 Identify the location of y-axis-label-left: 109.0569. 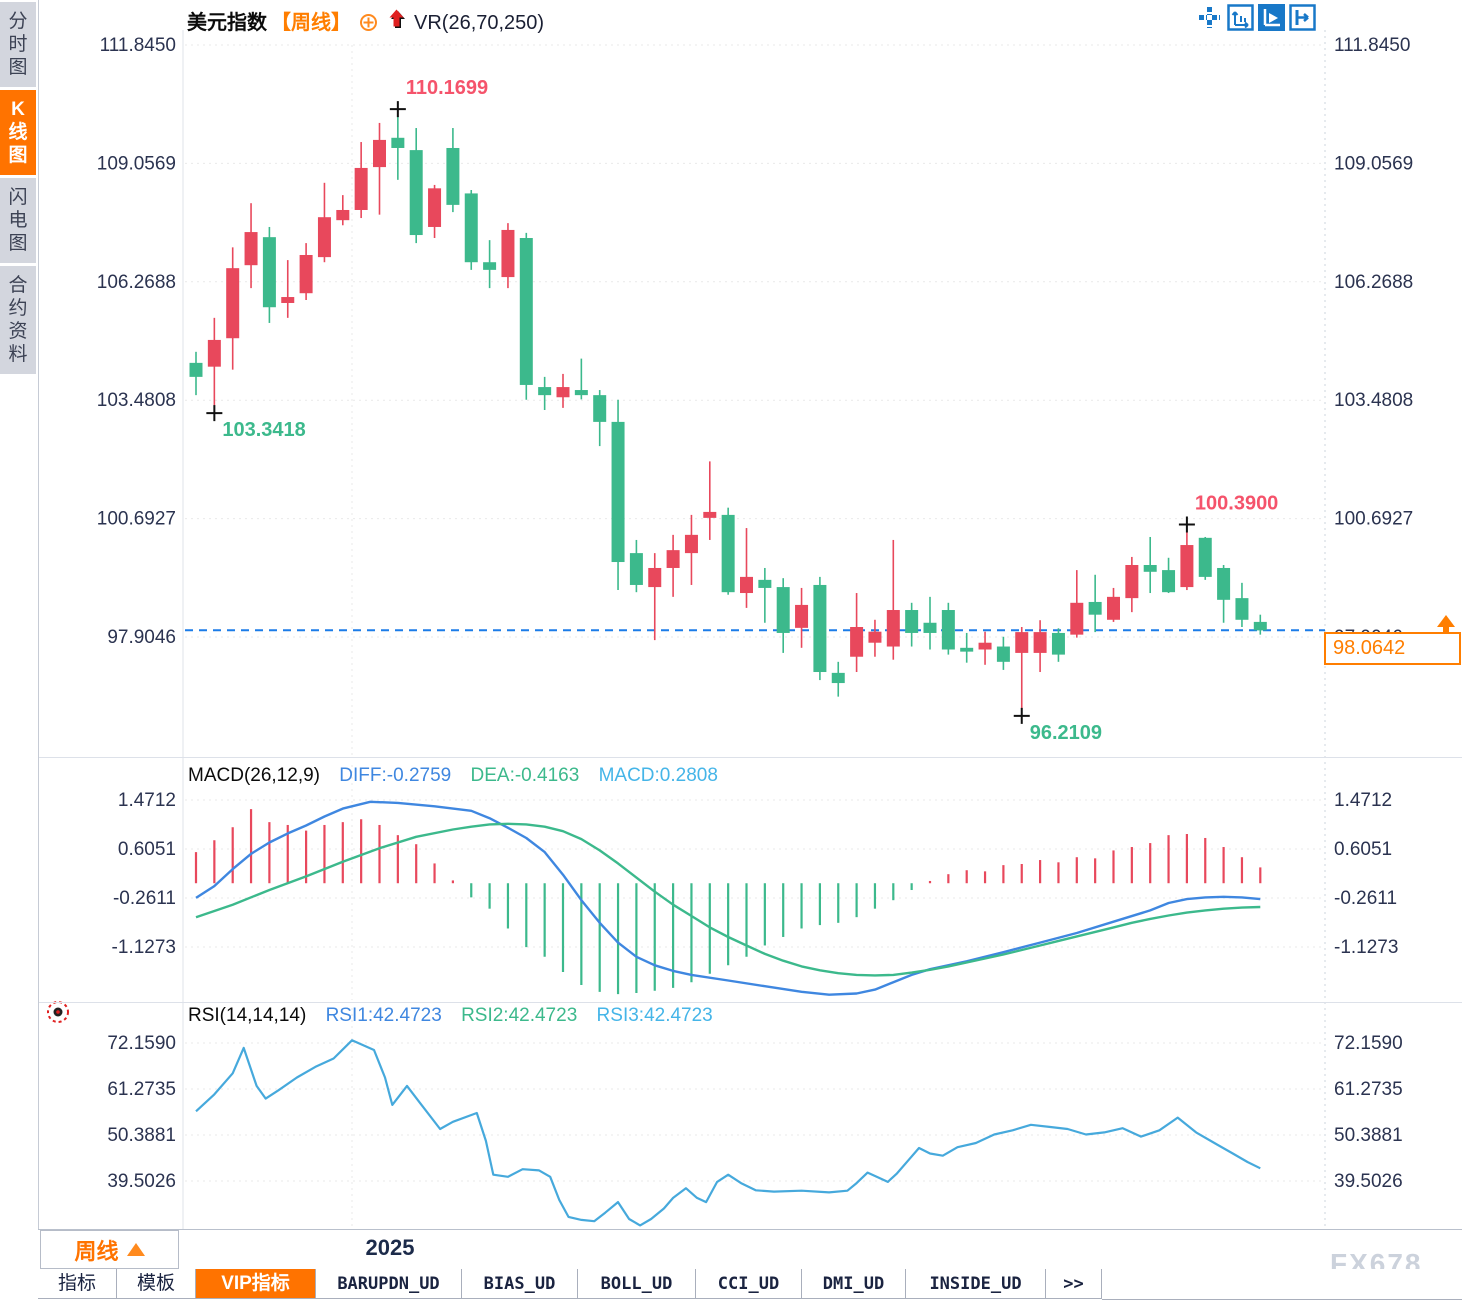
(136, 163).